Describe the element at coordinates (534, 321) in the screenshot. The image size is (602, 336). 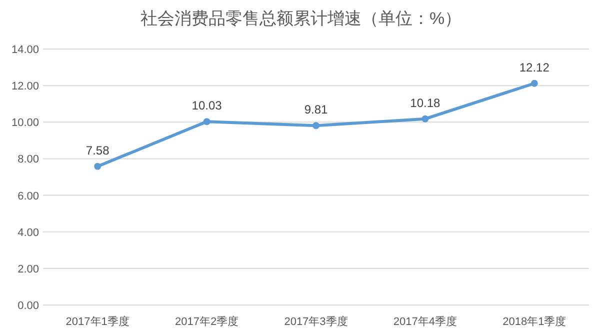
I see `x-tick-label: 2018年1季度` at that location.